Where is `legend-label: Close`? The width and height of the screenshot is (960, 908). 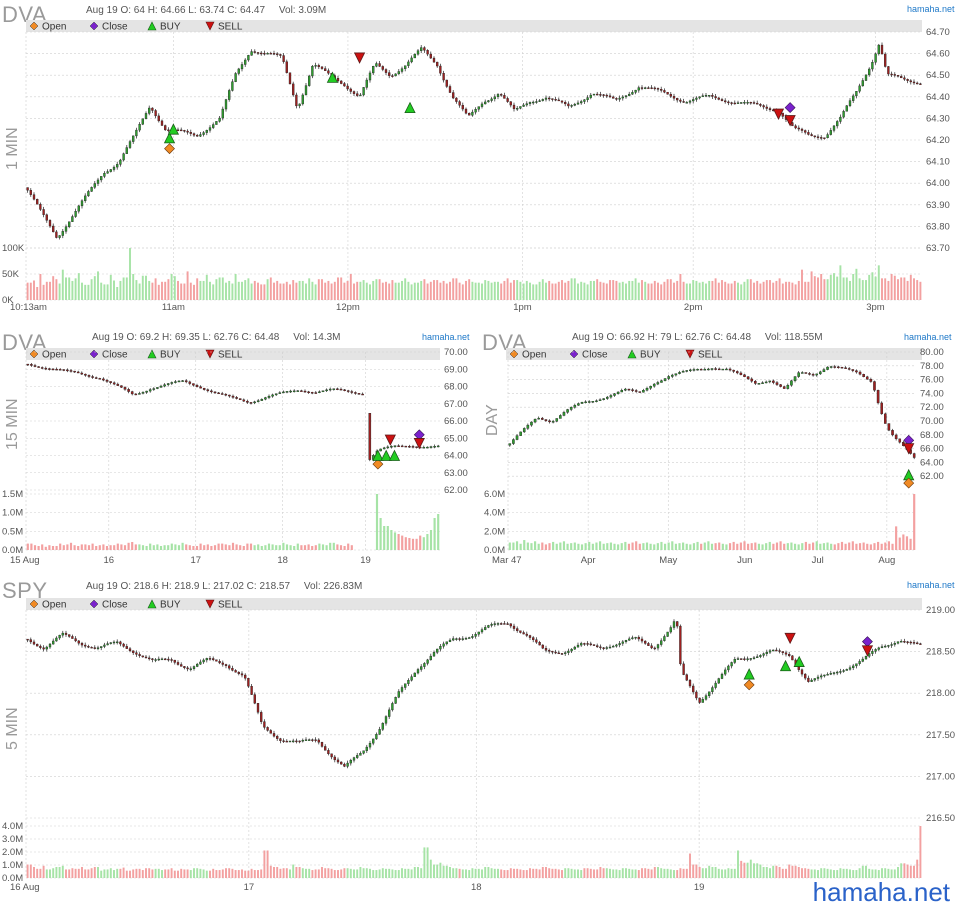
legend-label: Close is located at coordinates (115, 355).